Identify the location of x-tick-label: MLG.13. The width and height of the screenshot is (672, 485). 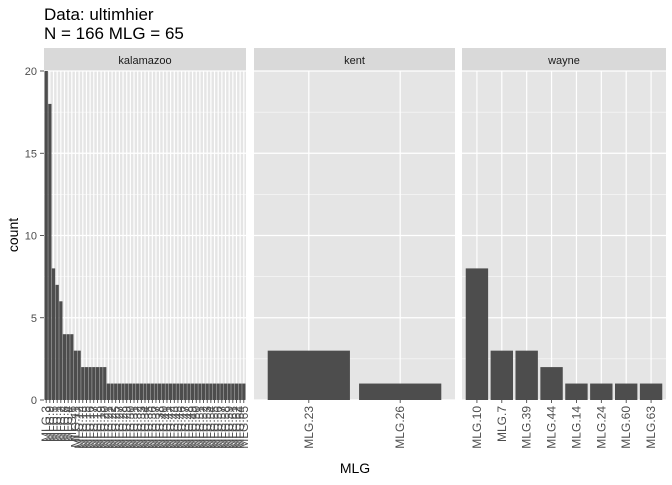
(83, 427).